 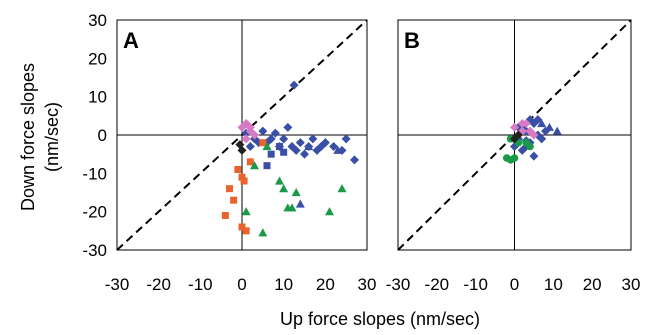 What do you see at coordinates (158, 284) in the screenshot?
I see `panel-a-x-tick-1: -20` at bounding box center [158, 284].